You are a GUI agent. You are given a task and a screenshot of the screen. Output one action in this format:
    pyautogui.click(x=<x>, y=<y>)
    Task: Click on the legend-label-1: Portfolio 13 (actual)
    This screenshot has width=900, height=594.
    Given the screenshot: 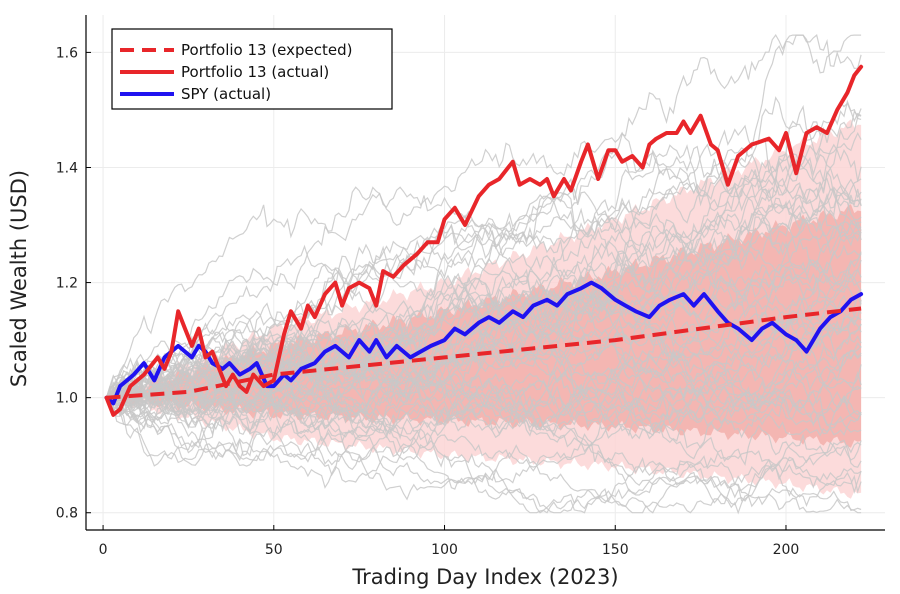 What is the action you would take?
    pyautogui.click(x=255, y=72)
    